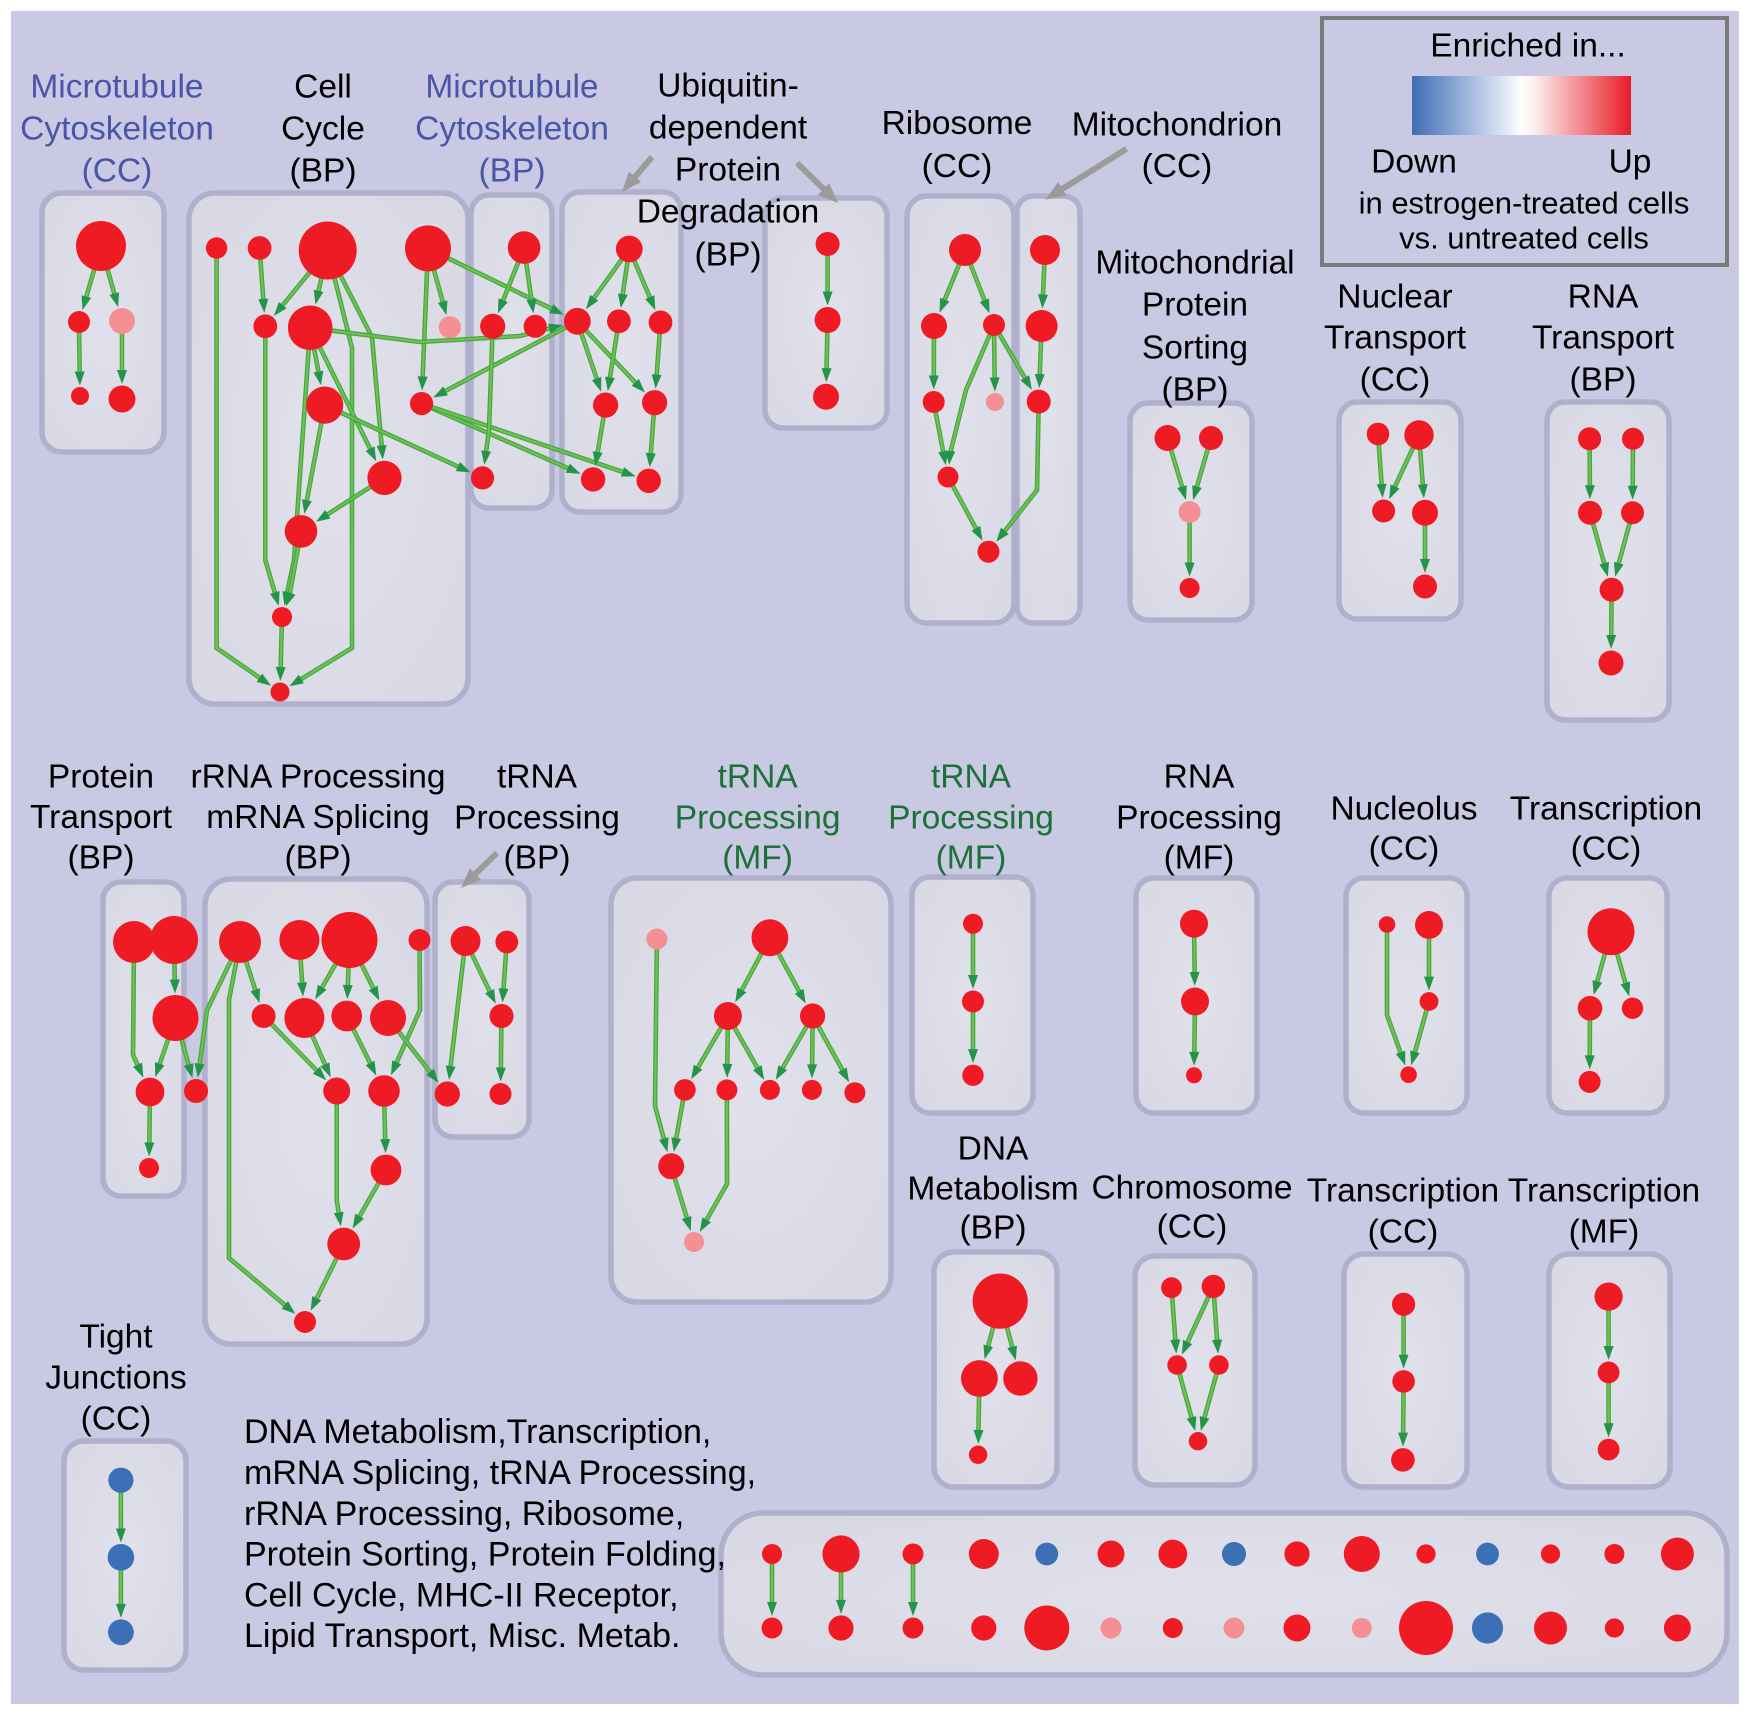  Describe the element at coordinates (1630, 162) in the screenshot. I see `svg-text: Up` at that location.